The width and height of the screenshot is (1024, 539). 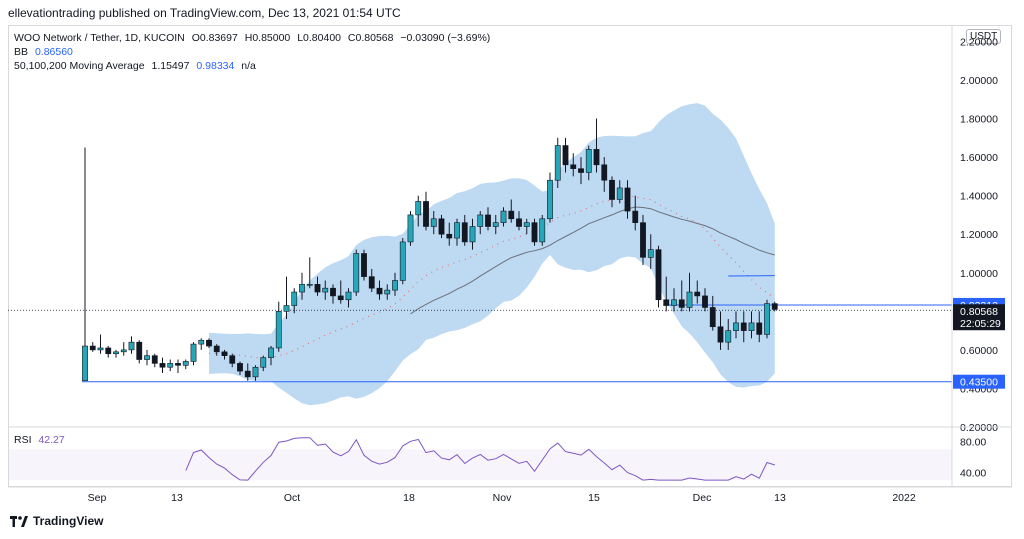 I want to click on rsi-tick-label: 80.00, so click(x=973, y=443).